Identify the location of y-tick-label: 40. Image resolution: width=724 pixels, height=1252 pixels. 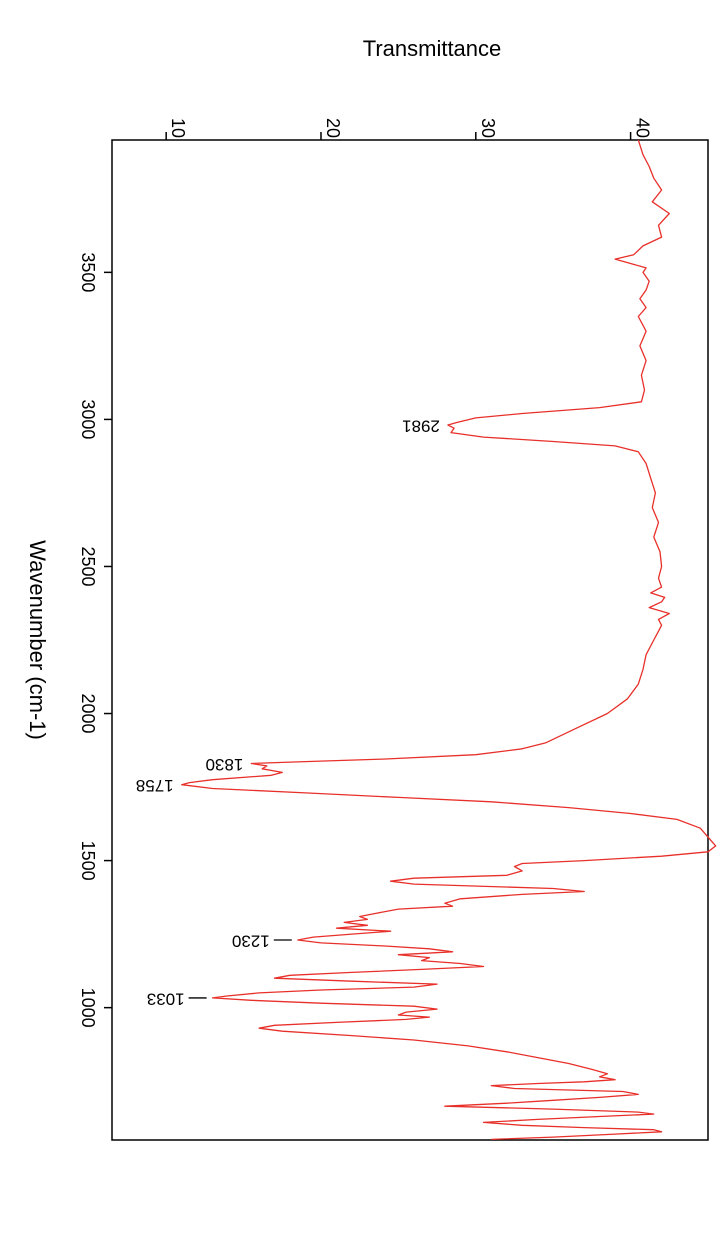
(643, 128).